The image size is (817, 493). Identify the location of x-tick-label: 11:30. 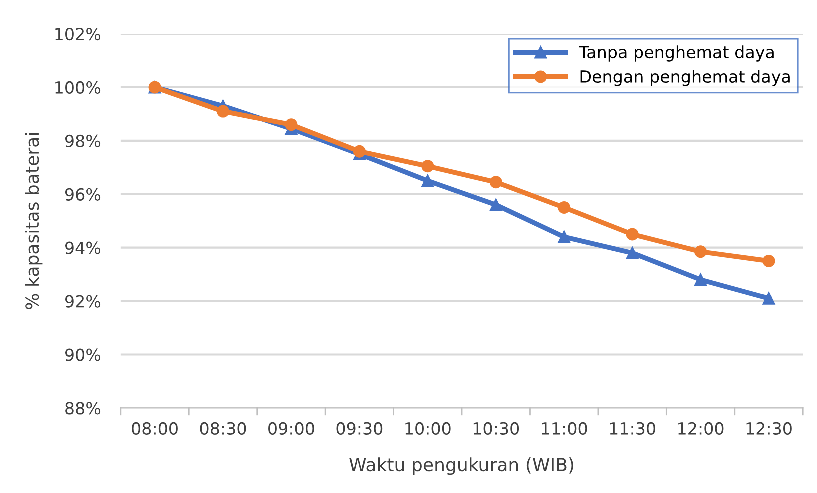
(633, 428).